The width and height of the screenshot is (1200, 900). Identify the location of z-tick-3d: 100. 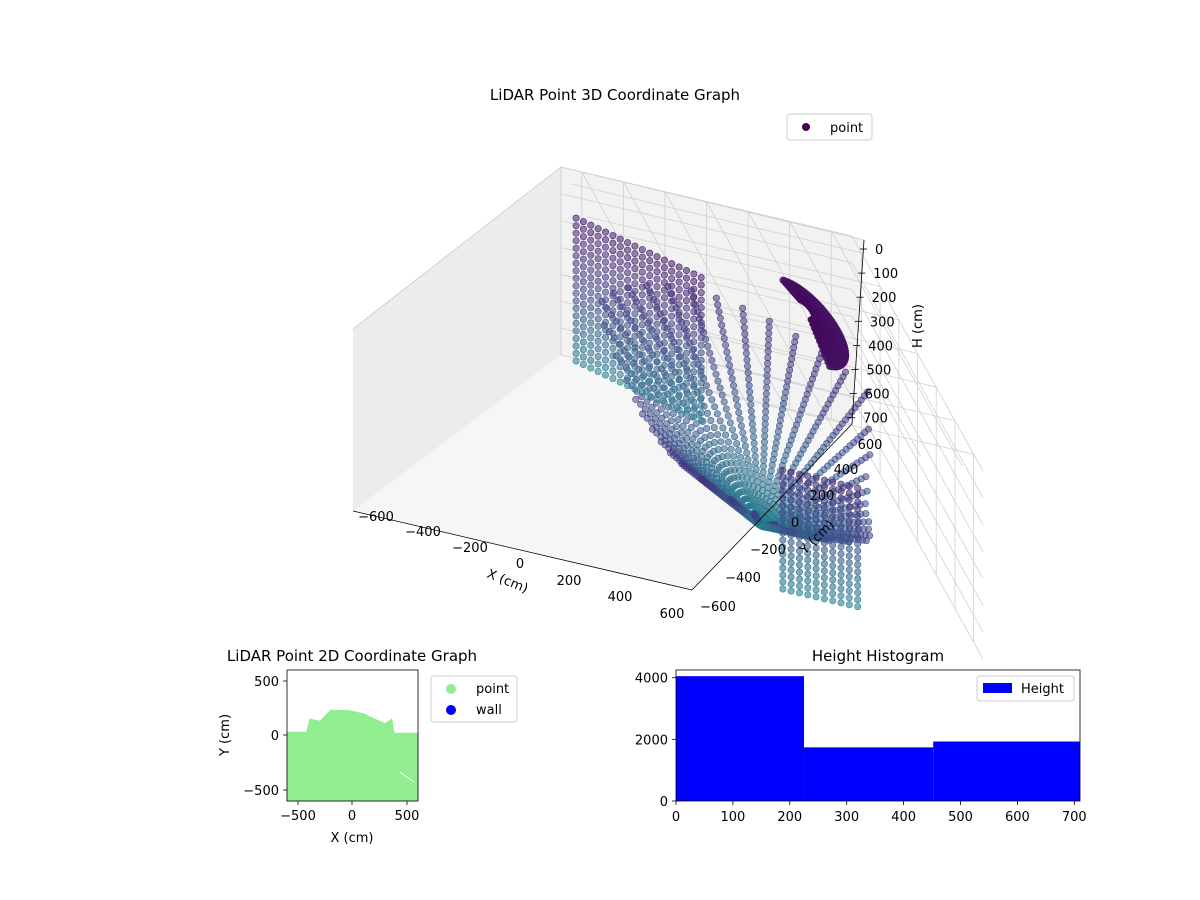
(885, 274).